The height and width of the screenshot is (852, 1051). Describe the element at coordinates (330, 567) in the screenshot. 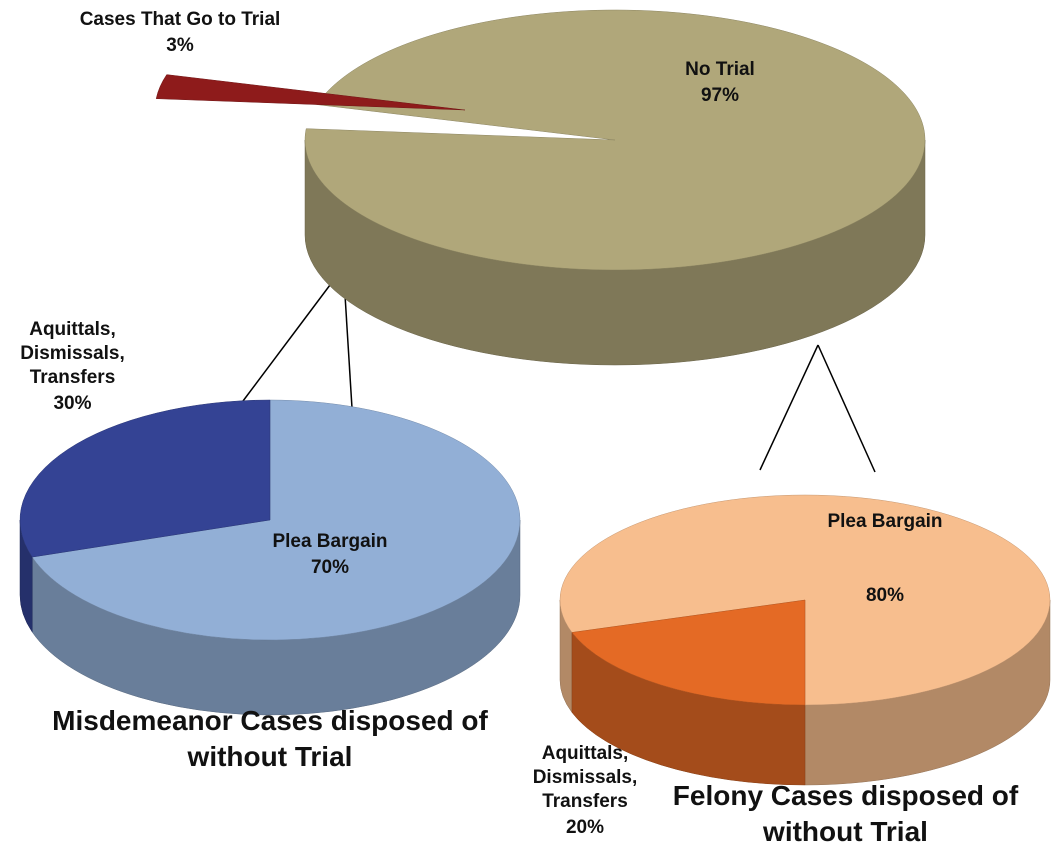

I see `value-label: 70%` at that location.